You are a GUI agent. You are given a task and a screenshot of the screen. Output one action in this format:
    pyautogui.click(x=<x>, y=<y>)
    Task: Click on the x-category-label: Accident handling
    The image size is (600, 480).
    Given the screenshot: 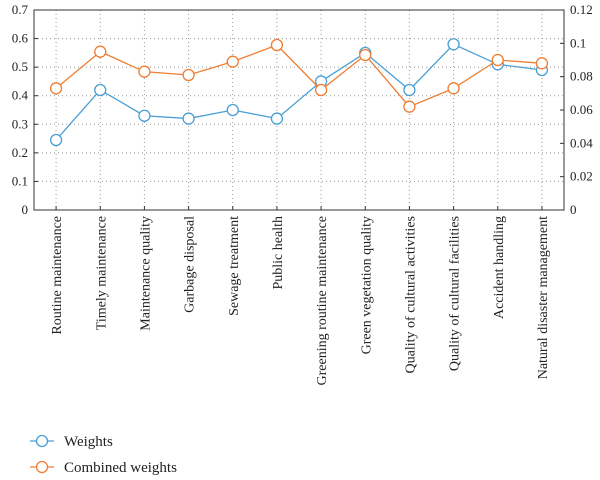 What is the action you would take?
    pyautogui.click(x=499, y=267)
    